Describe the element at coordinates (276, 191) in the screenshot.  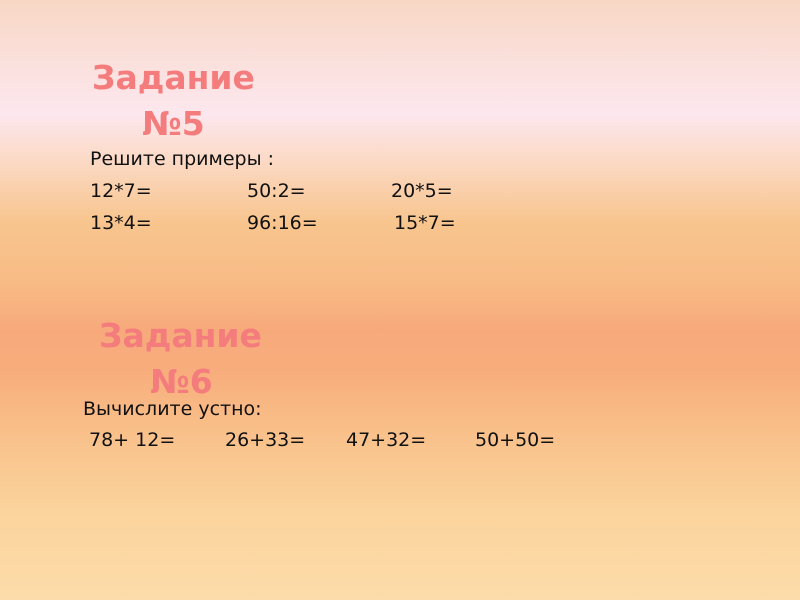
I see `task5-example: 50:2=` at that location.